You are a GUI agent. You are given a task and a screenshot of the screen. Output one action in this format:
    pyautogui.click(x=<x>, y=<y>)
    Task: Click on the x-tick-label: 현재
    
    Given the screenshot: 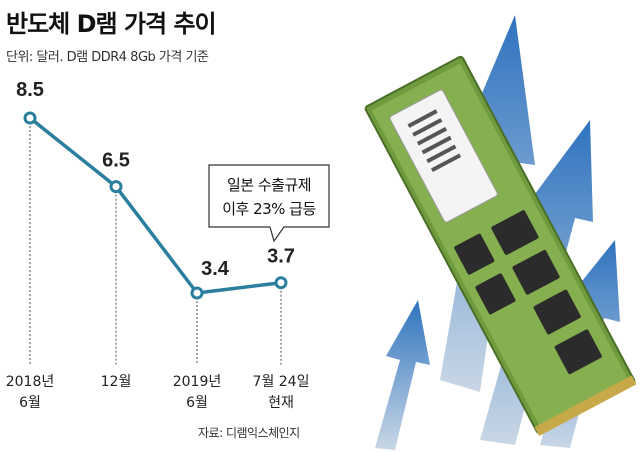 What is the action you would take?
    pyautogui.click(x=281, y=403)
    